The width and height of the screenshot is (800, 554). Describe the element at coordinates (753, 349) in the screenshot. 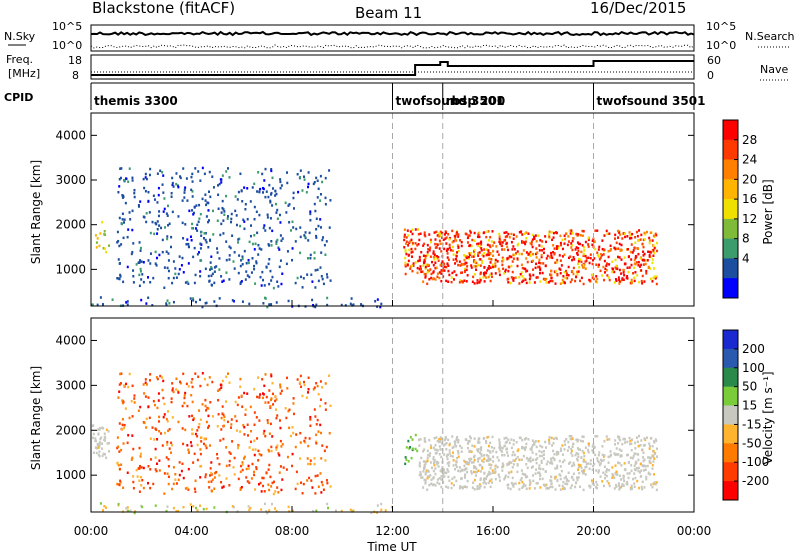

I see `colorbar-tick-label: 200` at that location.